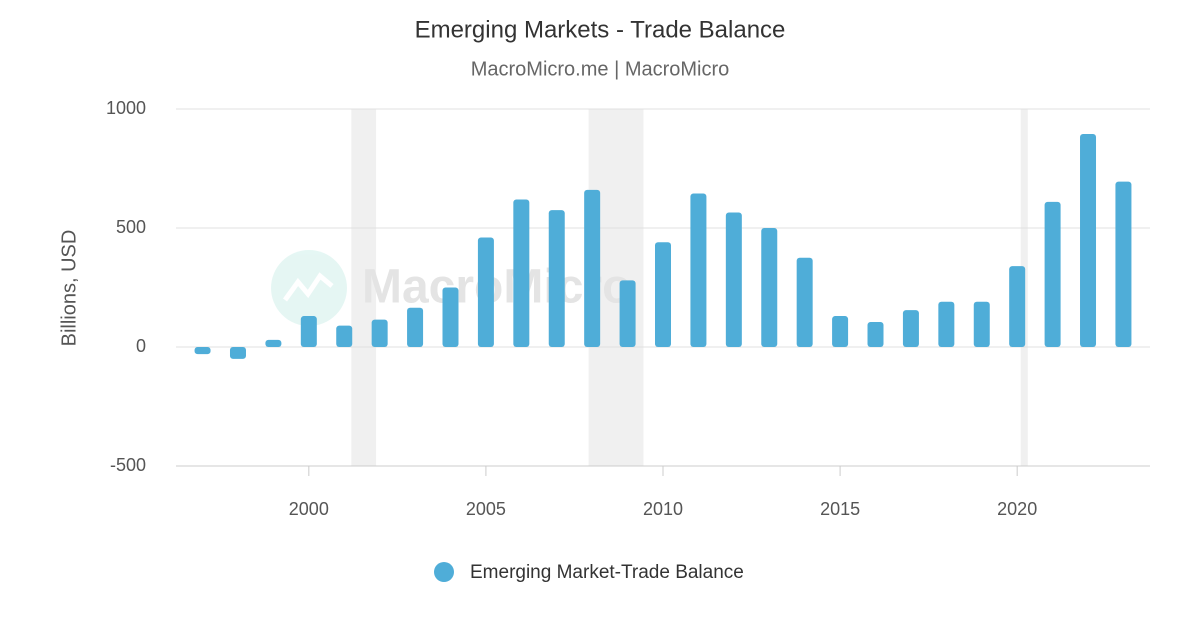 Image resolution: width=1200 pixels, height=630 pixels. What do you see at coordinates (309, 288) in the screenshot?
I see `watermark-logo` at bounding box center [309, 288].